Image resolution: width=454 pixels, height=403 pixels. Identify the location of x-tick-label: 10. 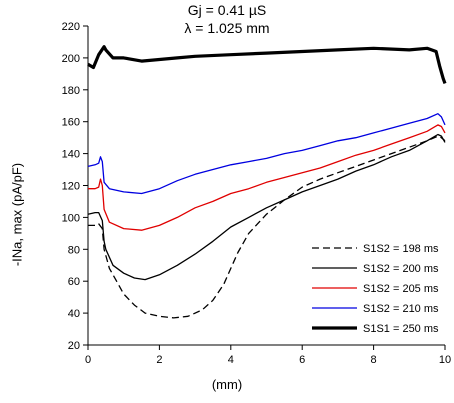
(445, 360).